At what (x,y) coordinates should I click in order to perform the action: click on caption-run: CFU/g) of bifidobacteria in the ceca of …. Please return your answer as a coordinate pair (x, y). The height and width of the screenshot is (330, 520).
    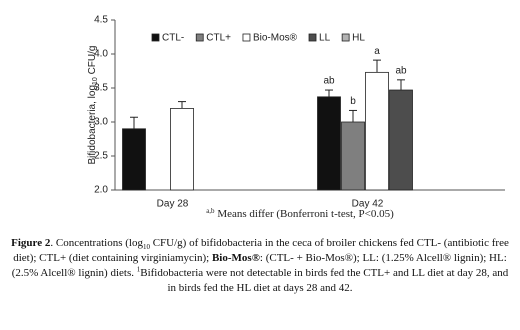
    Looking at the image, I should click on (261, 250).